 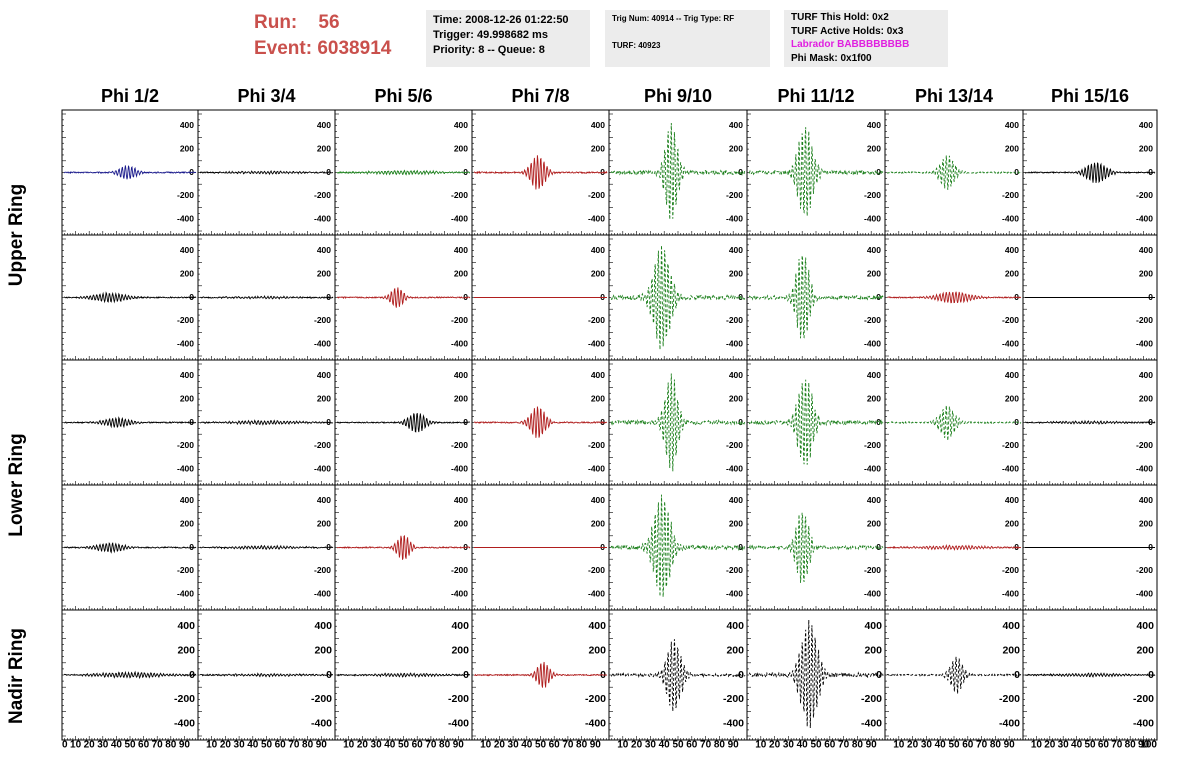 I want to click on column-header-phi-15-16: Phi 15/16, so click(x=1090, y=96).